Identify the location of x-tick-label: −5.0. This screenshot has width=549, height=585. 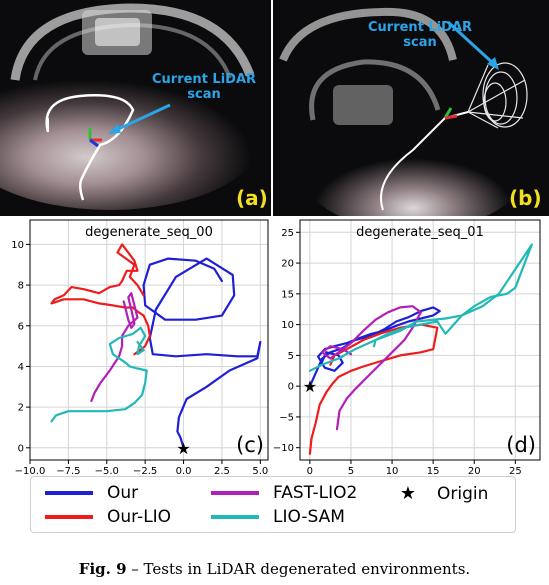
(107, 471).